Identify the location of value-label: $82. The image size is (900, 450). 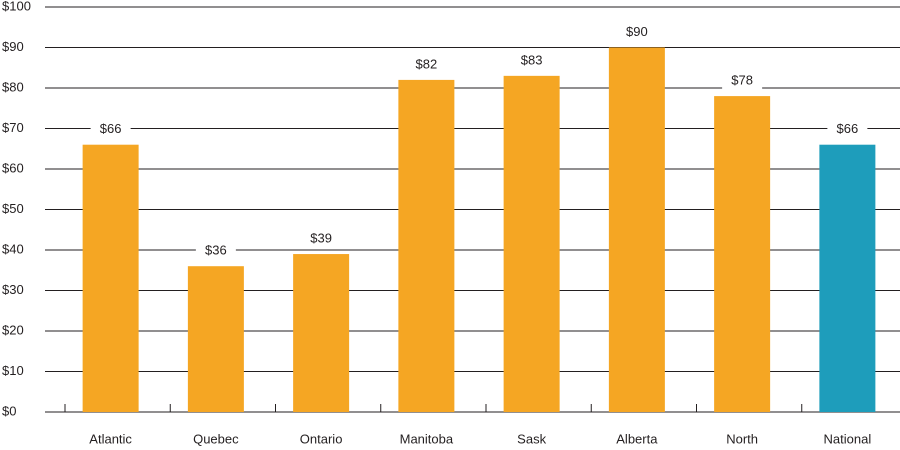
(427, 63).